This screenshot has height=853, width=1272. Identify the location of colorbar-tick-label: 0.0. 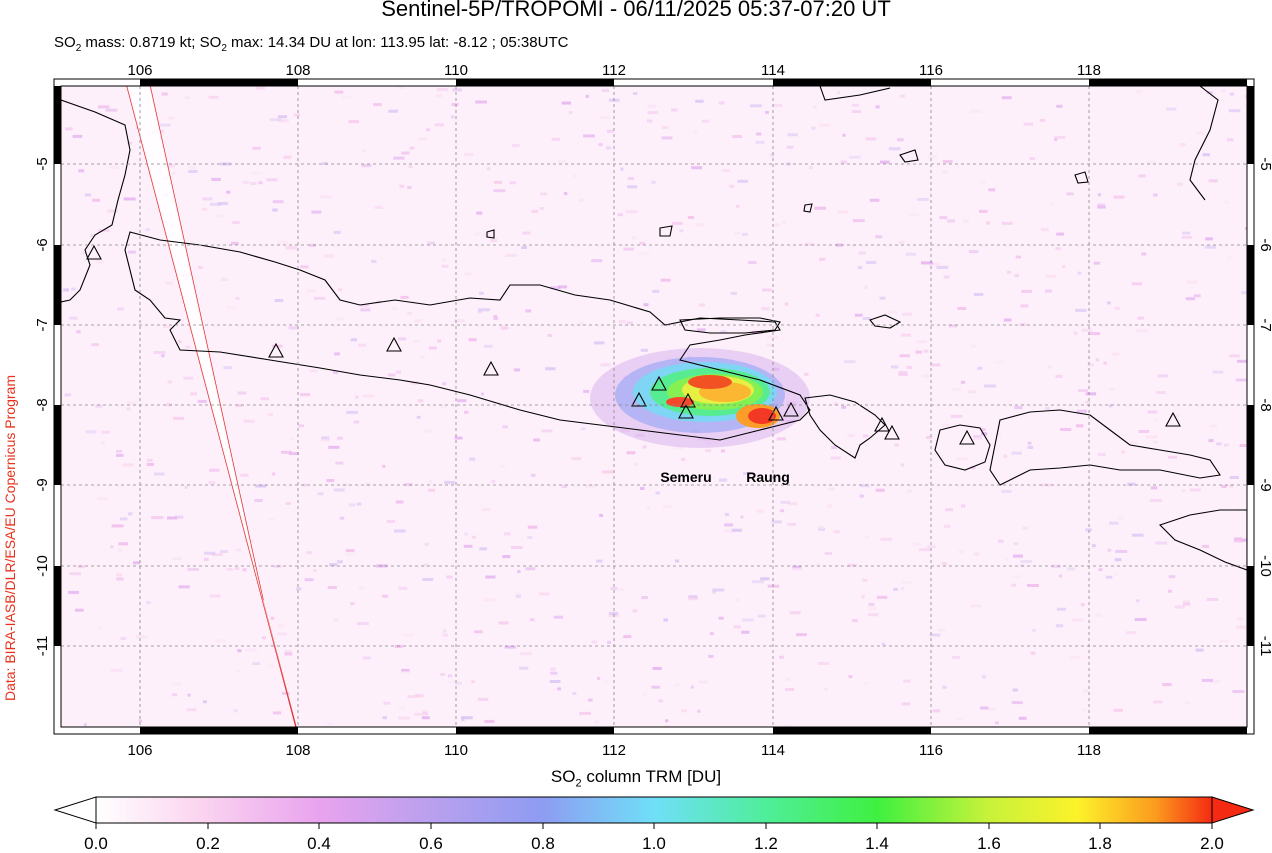
(96, 843).